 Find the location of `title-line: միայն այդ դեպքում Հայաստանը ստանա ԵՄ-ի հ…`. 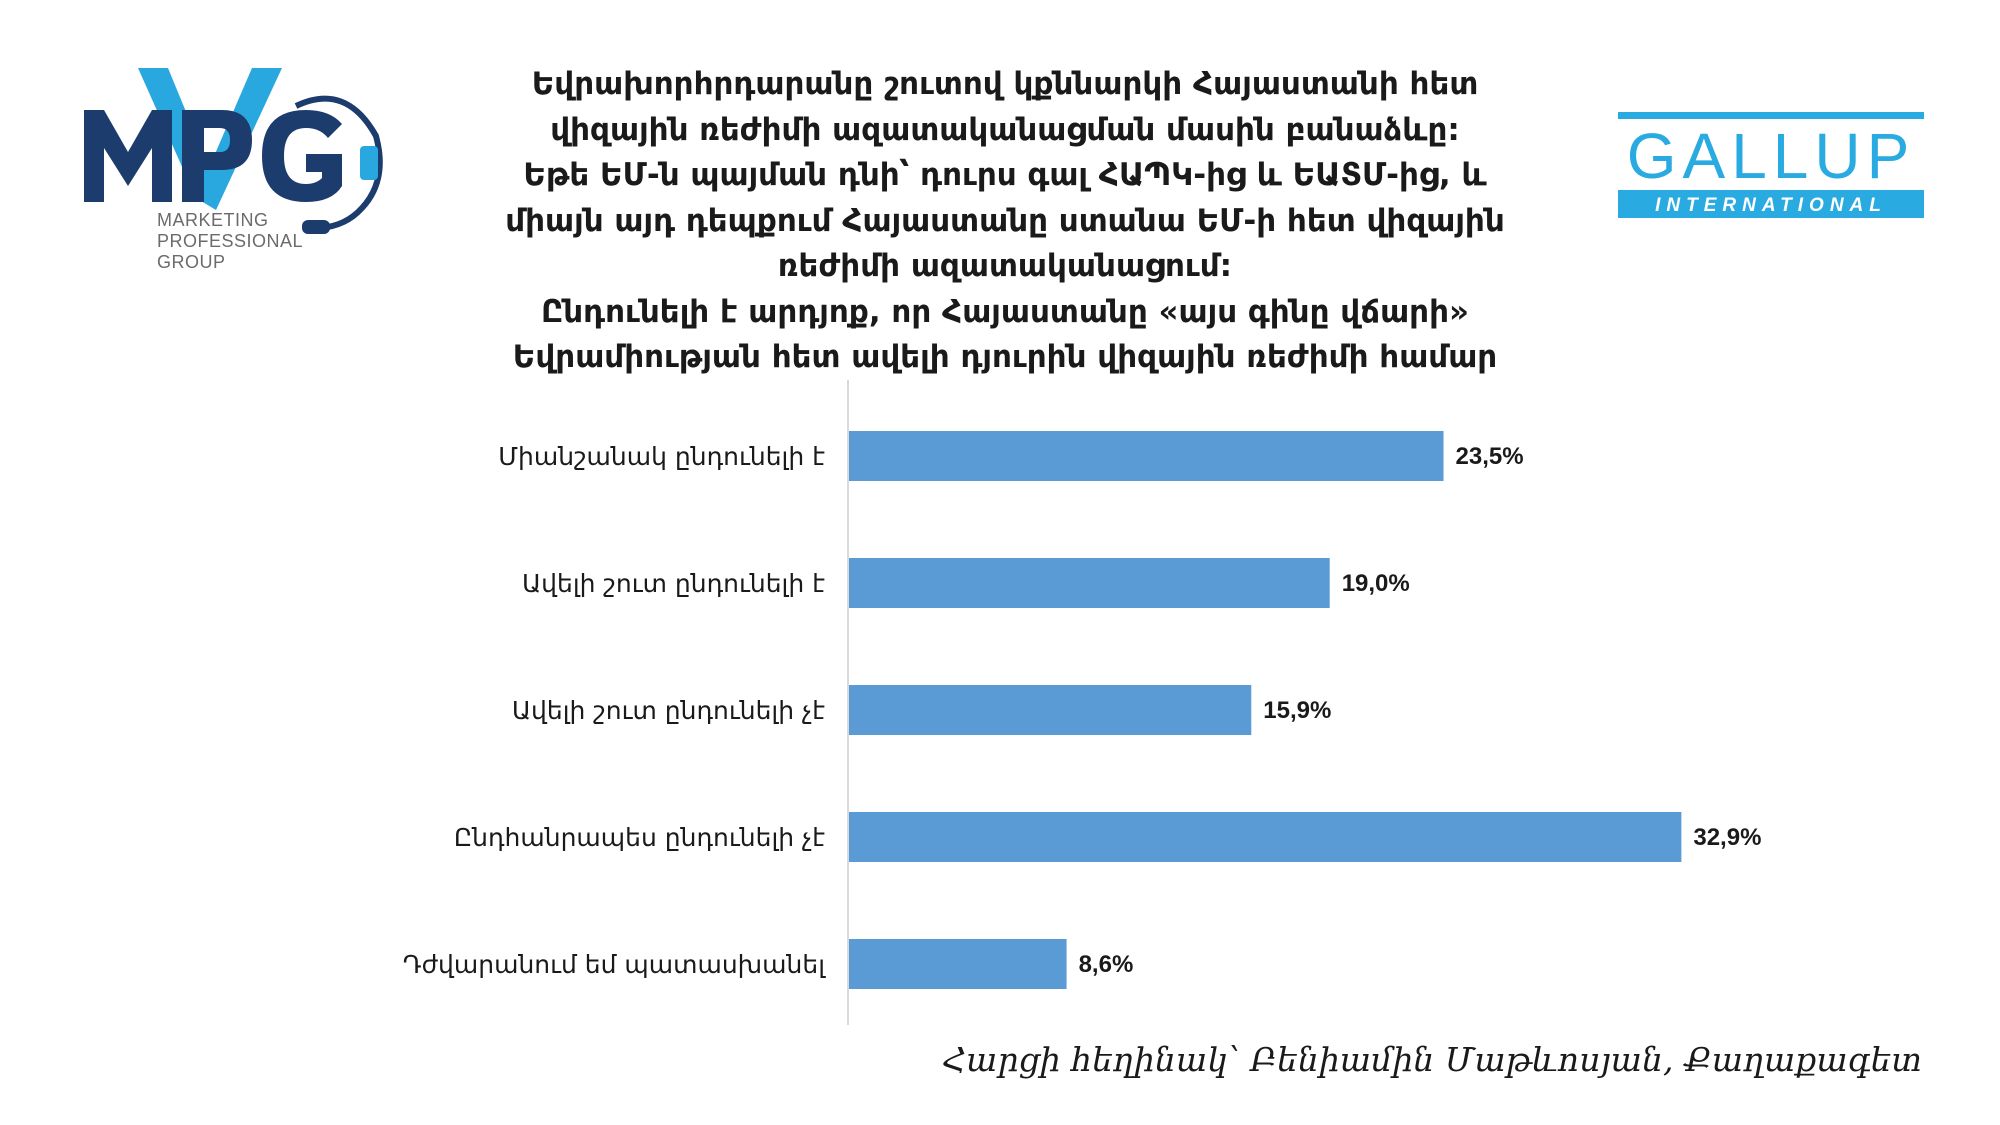

title-line: միայն այդ դեպքում Հայաստանը ստանա ԵՄ-ի հ… is located at coordinates (1005, 220).